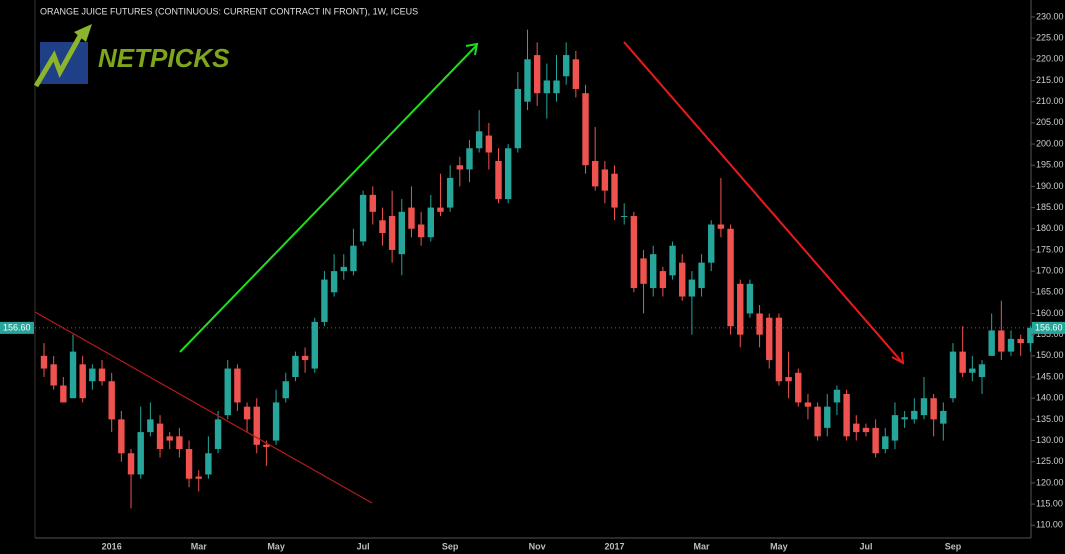 The image size is (1065, 554). What do you see at coordinates (1050, 80) in the screenshot?
I see `y-tick-label: 215.00` at bounding box center [1050, 80].